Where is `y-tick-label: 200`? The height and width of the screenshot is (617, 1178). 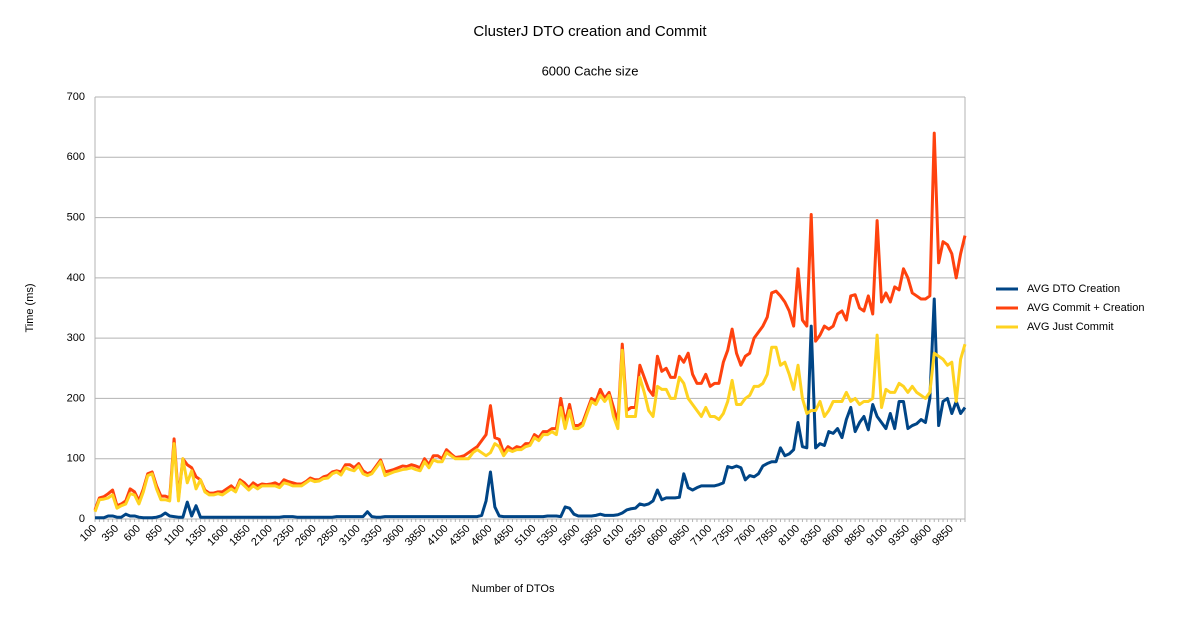 y-tick-label: 200 is located at coordinates (76, 398).